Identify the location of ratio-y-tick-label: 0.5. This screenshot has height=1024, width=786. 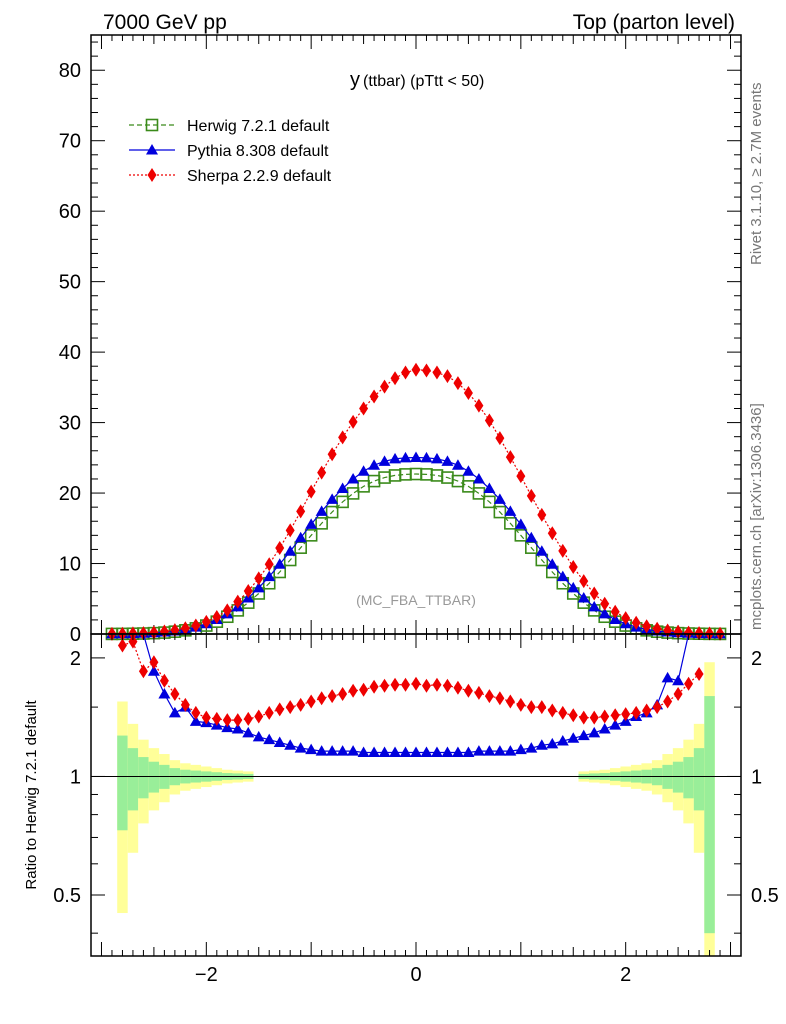
(67, 896).